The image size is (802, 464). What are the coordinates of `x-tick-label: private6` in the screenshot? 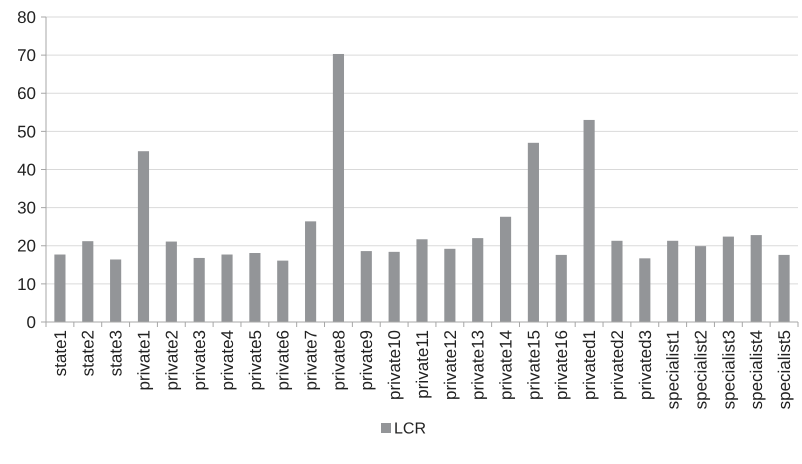 It's located at (283, 360).